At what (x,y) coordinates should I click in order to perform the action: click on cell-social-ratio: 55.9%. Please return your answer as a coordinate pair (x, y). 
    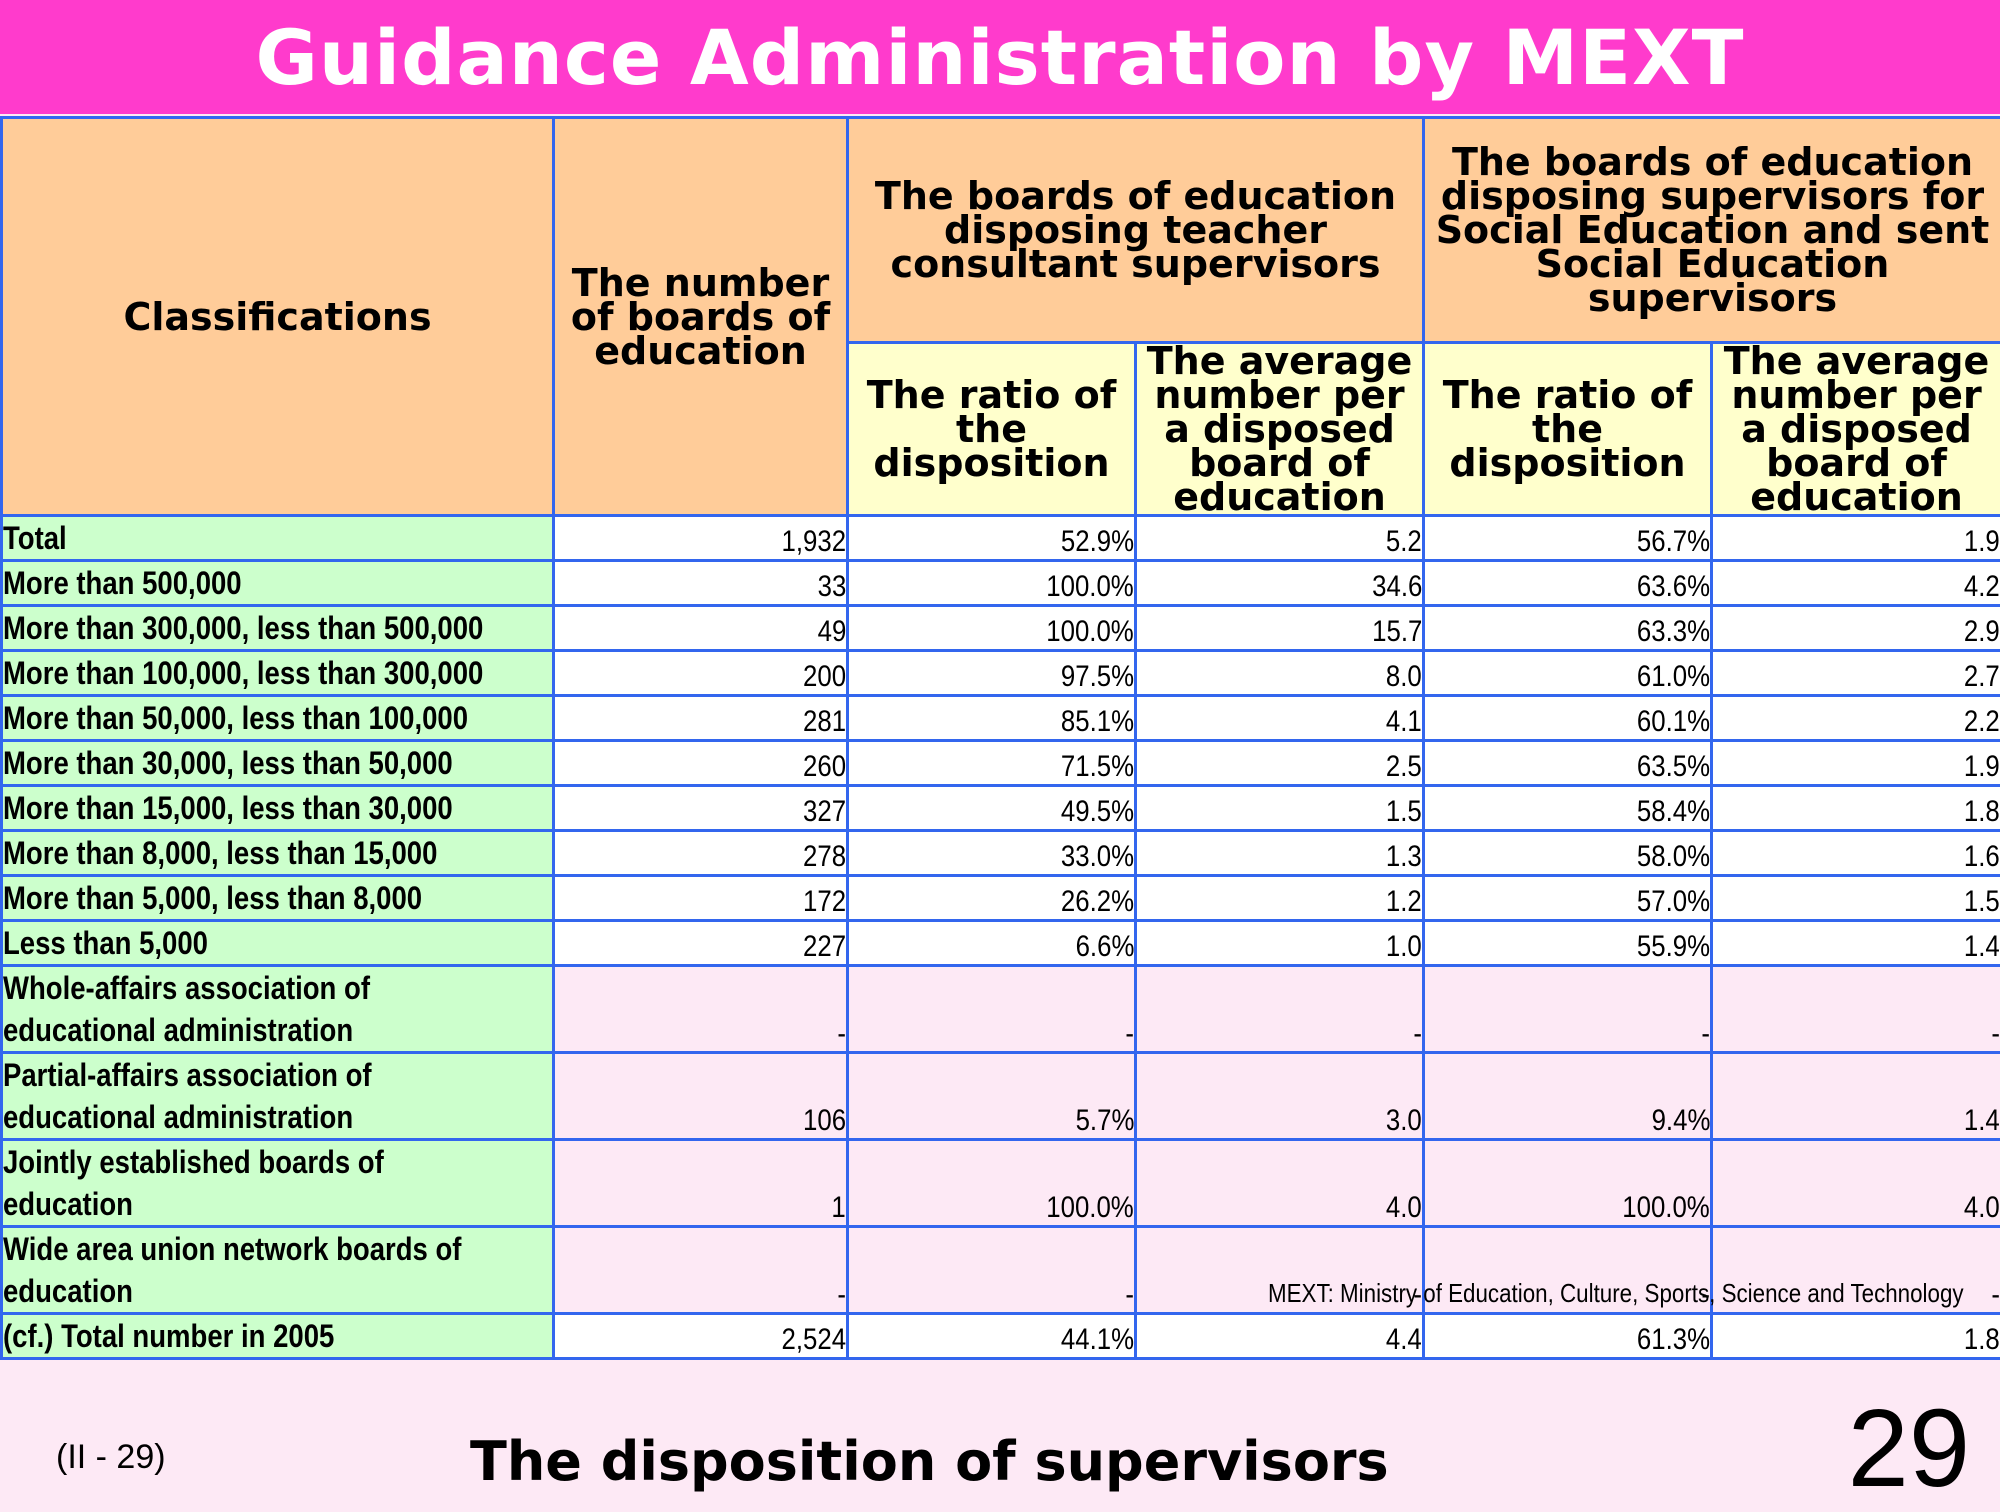
    Looking at the image, I should click on (1568, 943).